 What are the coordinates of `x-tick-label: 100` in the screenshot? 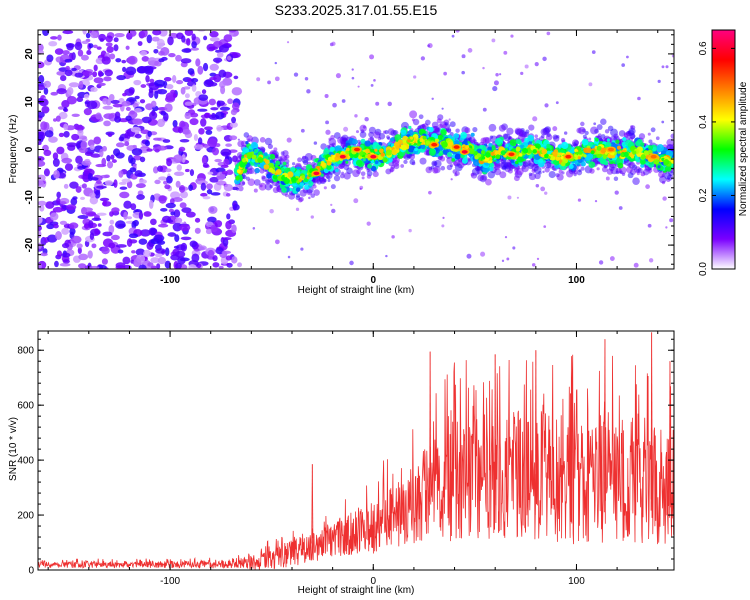 It's located at (576, 581).